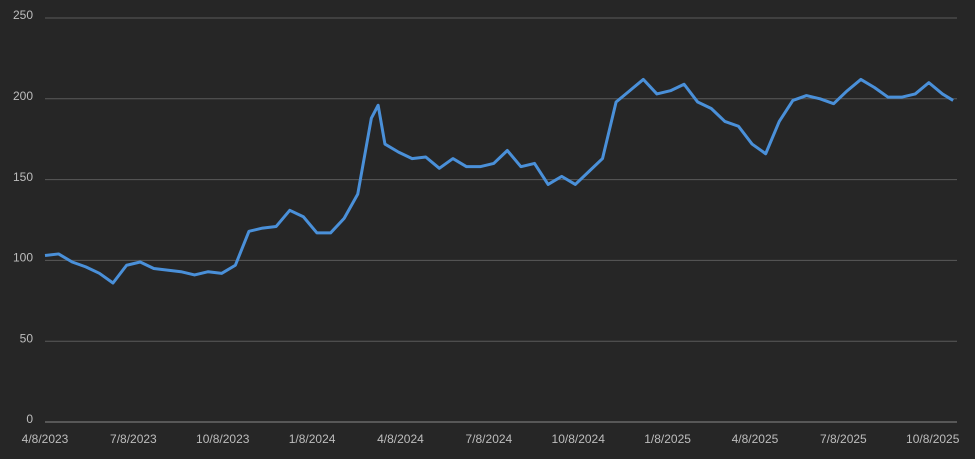 The height and width of the screenshot is (459, 975). I want to click on y-tick-label: 200, so click(23, 96).